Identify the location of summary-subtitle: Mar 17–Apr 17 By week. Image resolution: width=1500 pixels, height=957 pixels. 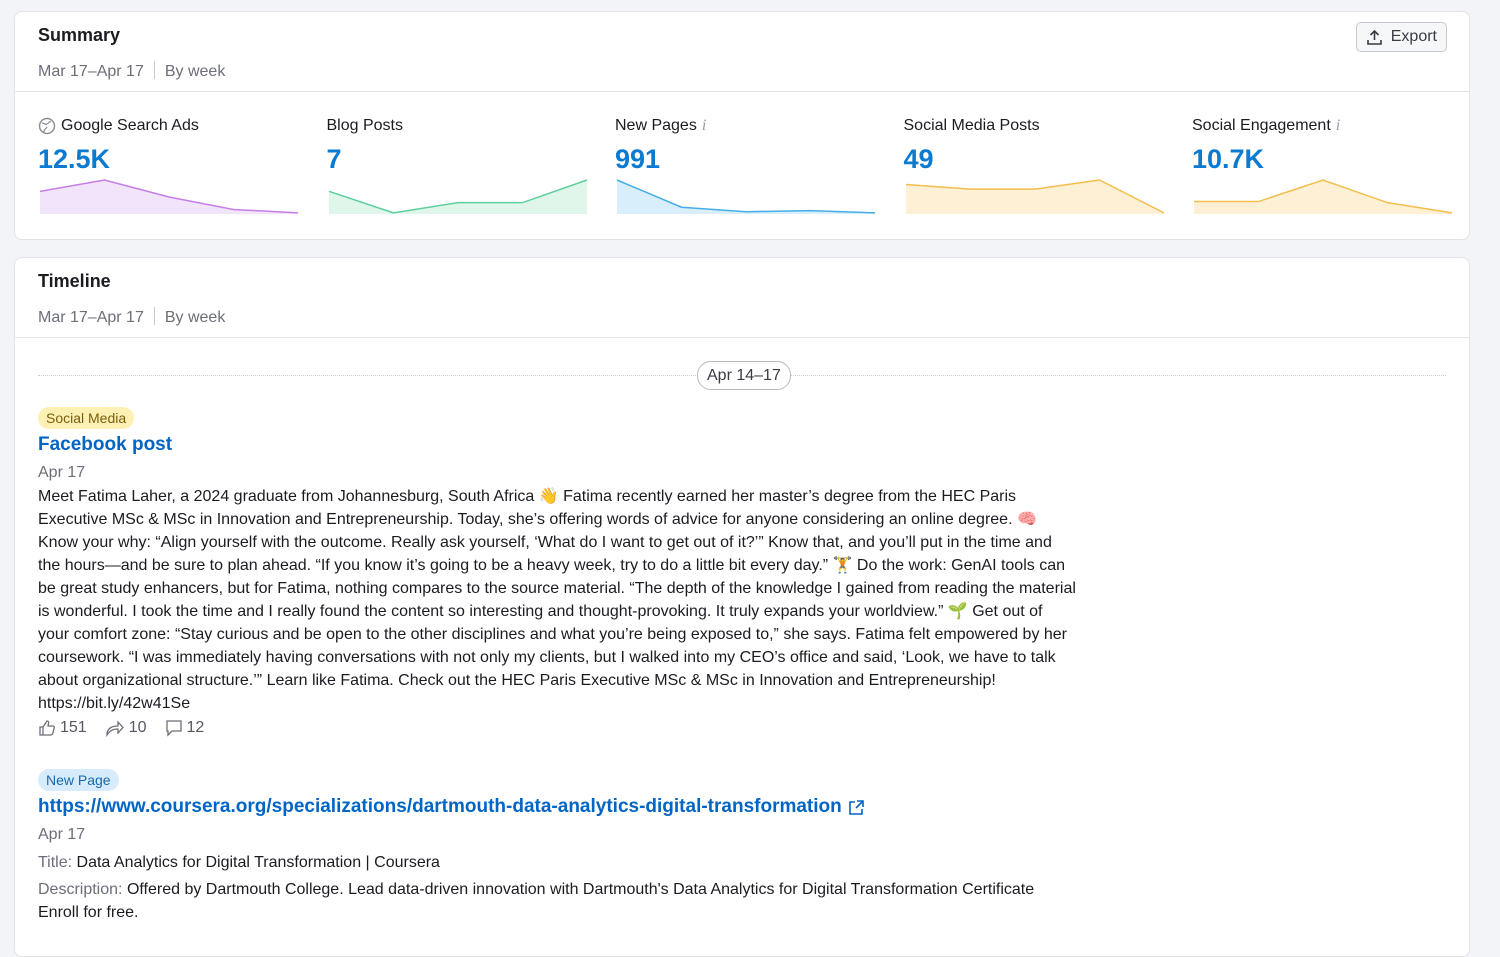
(131, 71).